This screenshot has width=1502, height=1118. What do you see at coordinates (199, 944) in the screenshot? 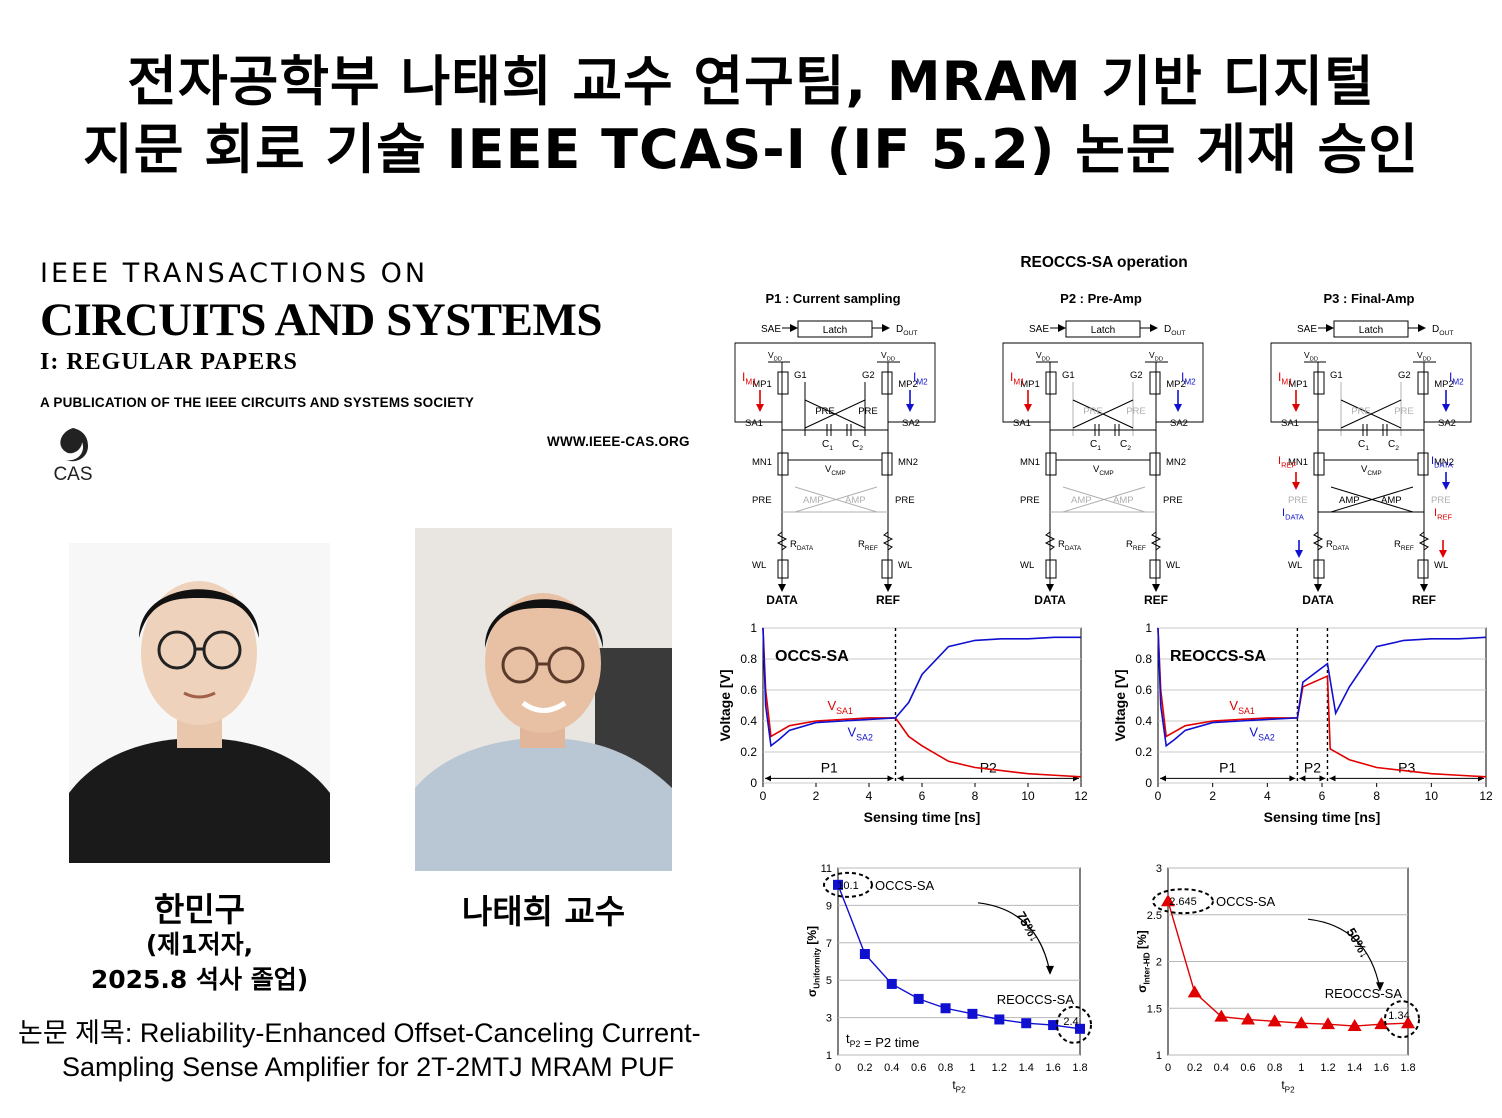
I see `student-role: (제1저자,` at bounding box center [199, 944].